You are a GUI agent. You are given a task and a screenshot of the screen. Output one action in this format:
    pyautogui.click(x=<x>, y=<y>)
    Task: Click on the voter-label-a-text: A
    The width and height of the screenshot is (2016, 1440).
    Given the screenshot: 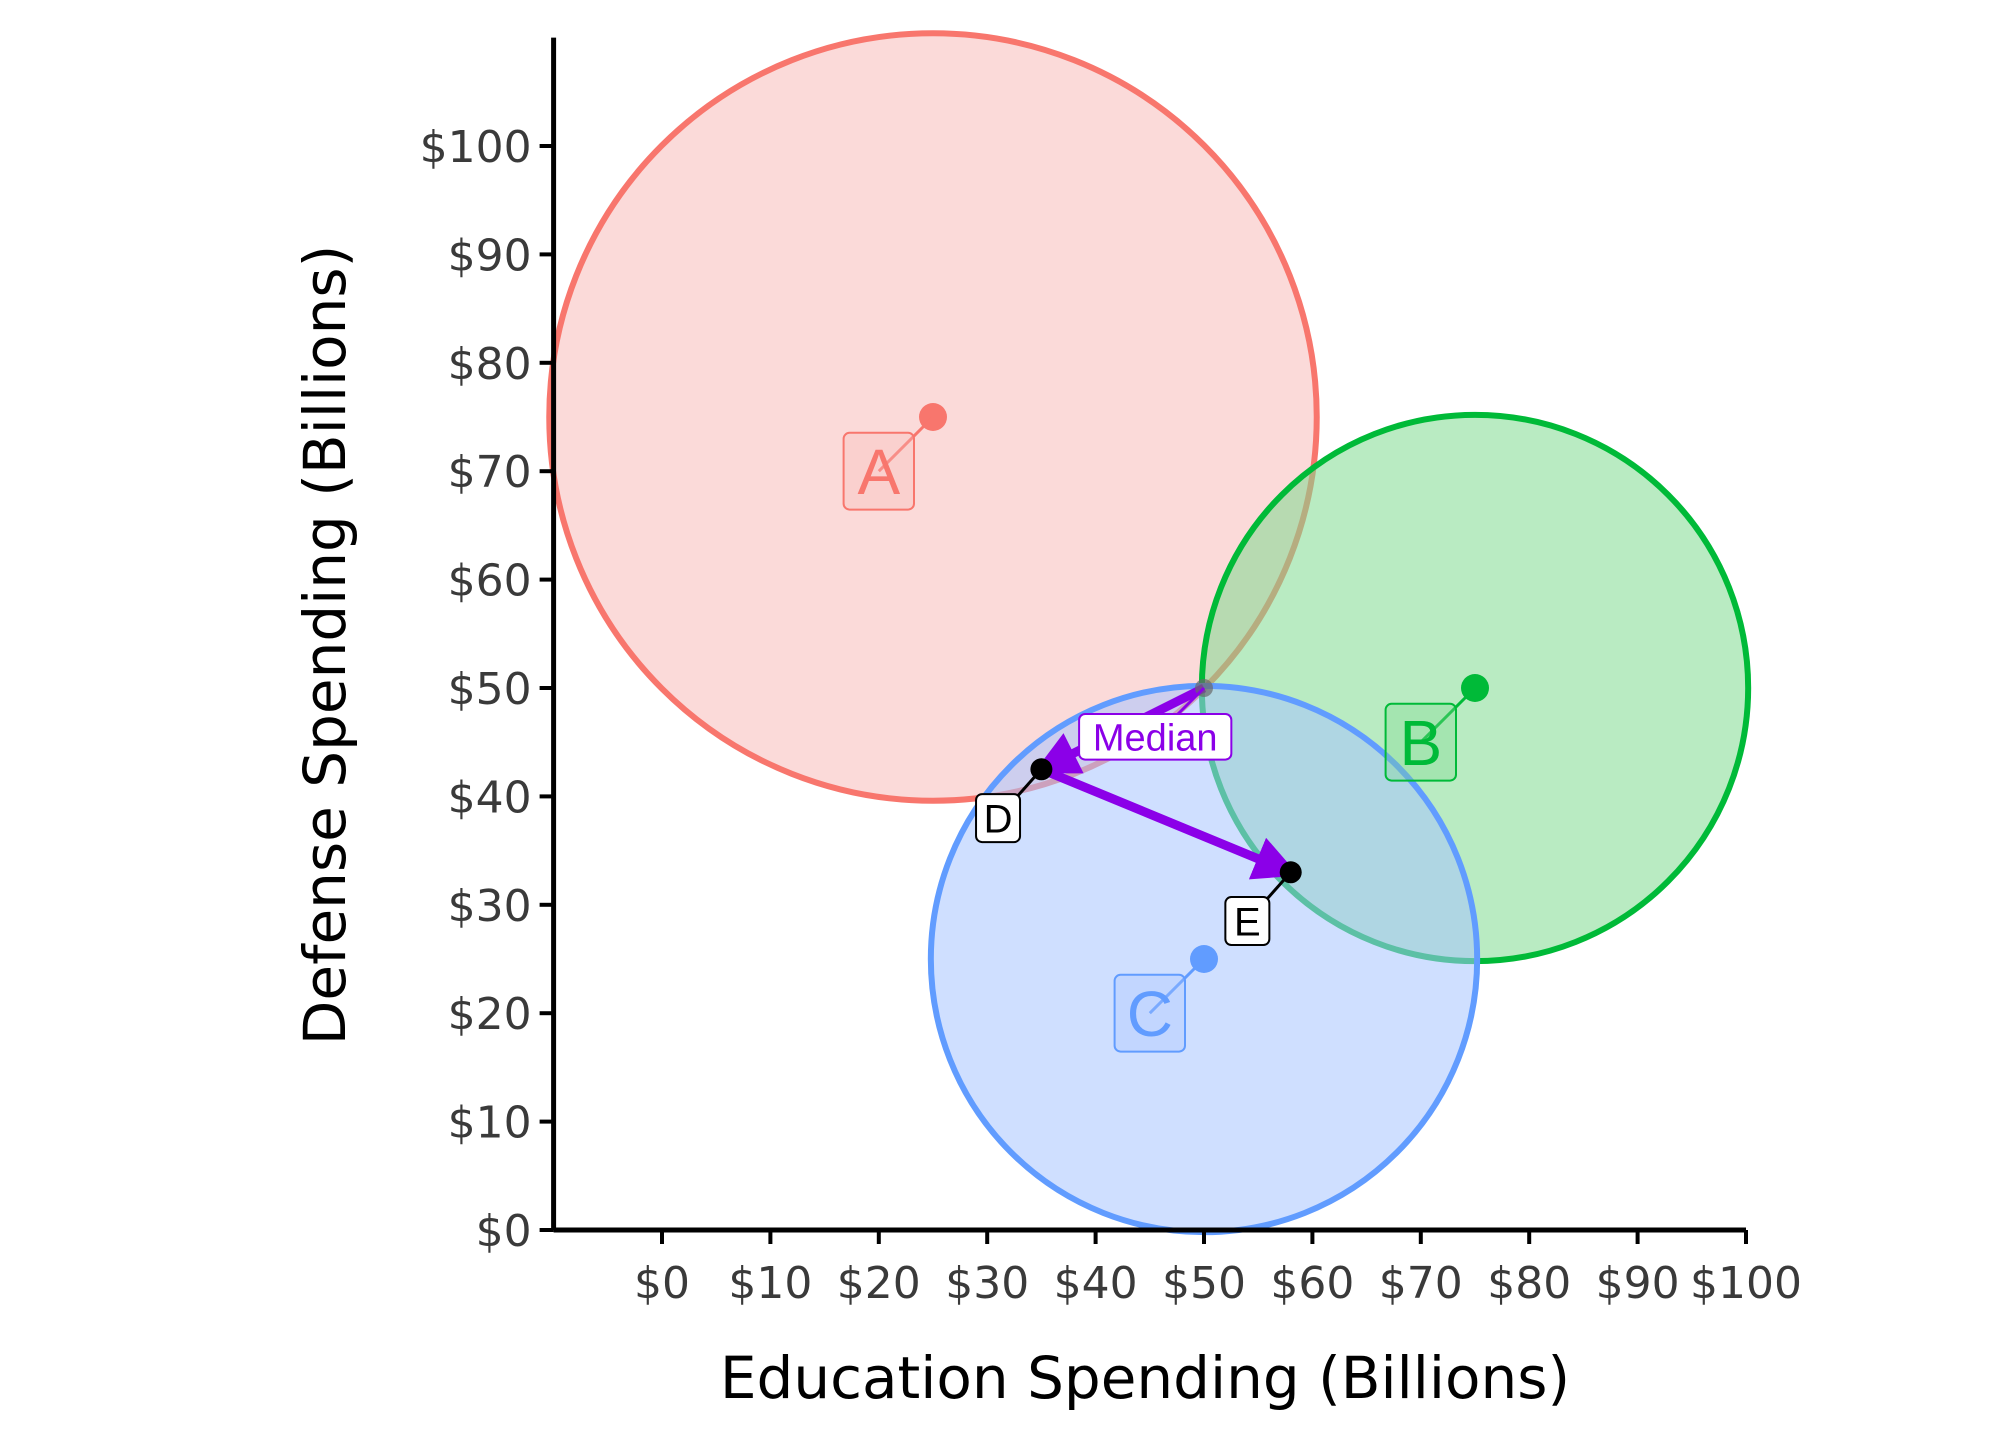 What is the action you would take?
    pyautogui.click(x=878, y=472)
    